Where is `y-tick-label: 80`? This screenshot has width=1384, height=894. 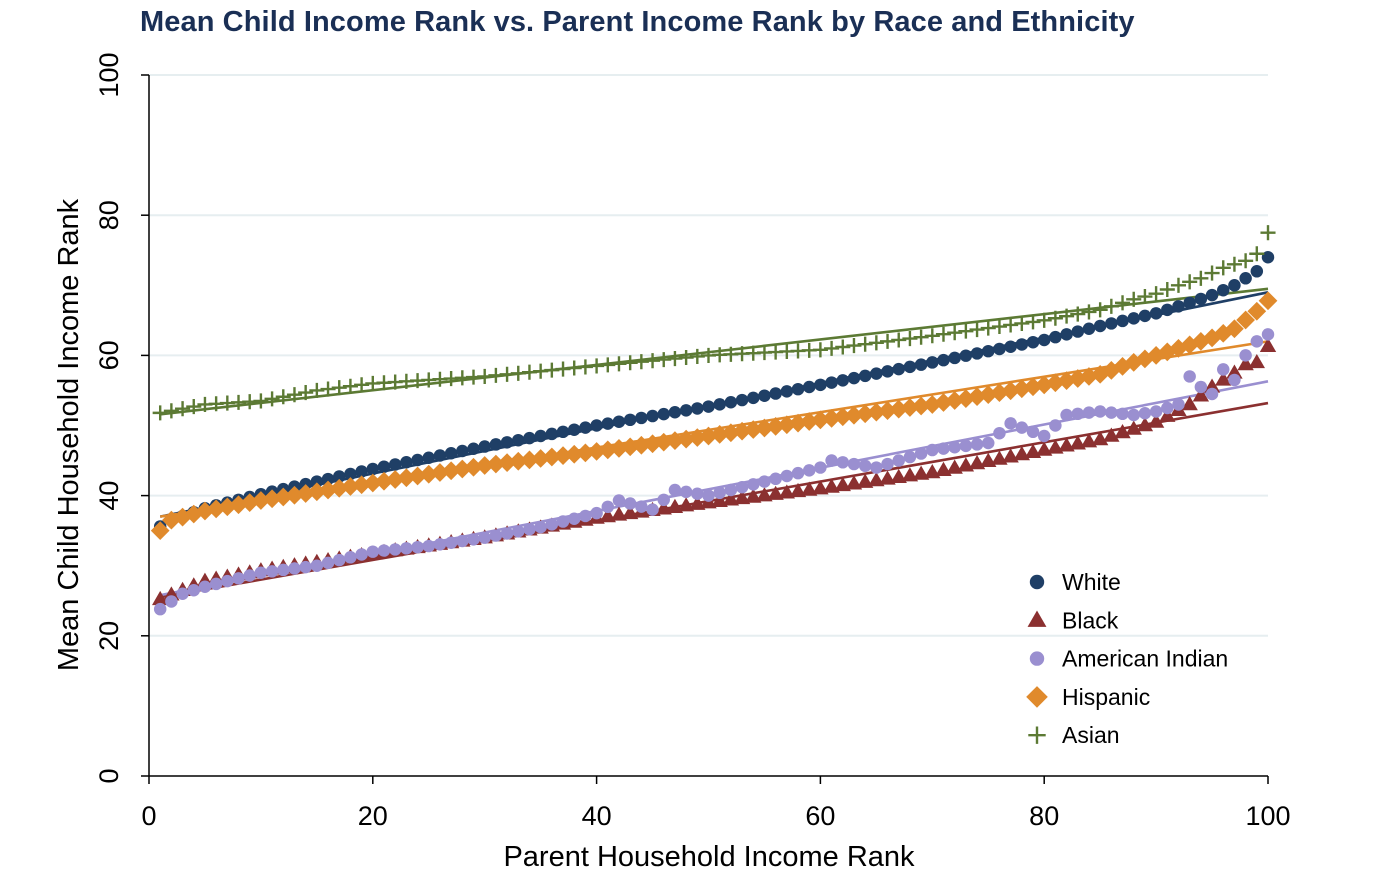 y-tick-label: 80 is located at coordinates (109, 215).